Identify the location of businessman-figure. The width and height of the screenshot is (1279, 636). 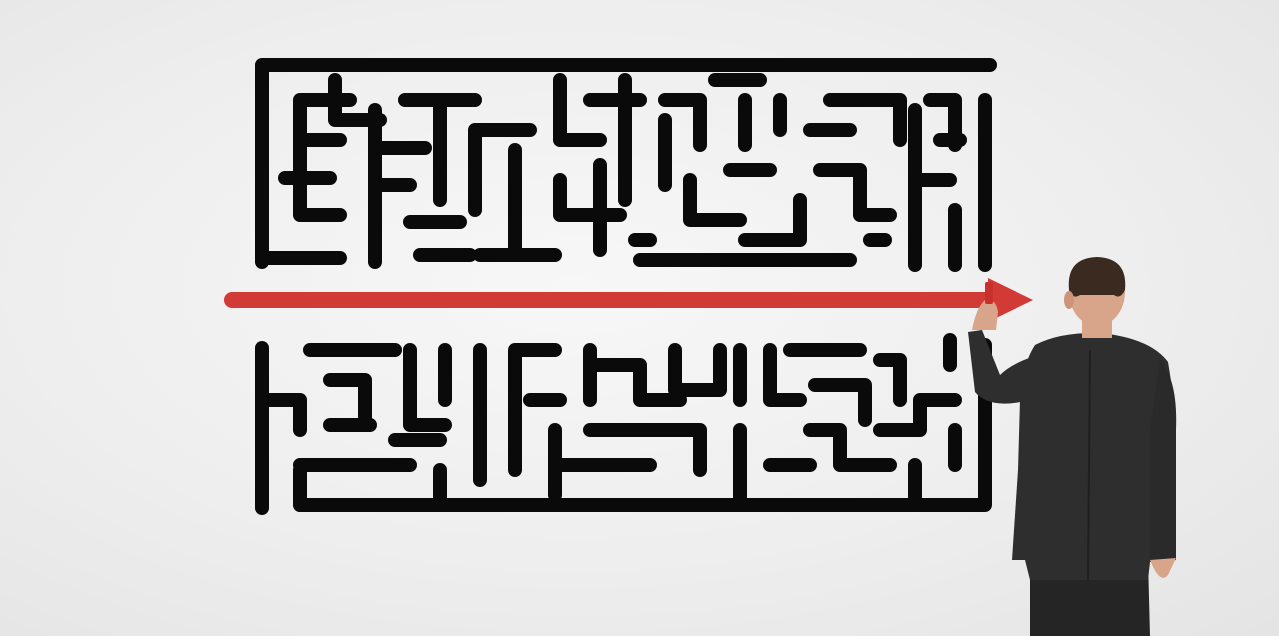
(1072, 446).